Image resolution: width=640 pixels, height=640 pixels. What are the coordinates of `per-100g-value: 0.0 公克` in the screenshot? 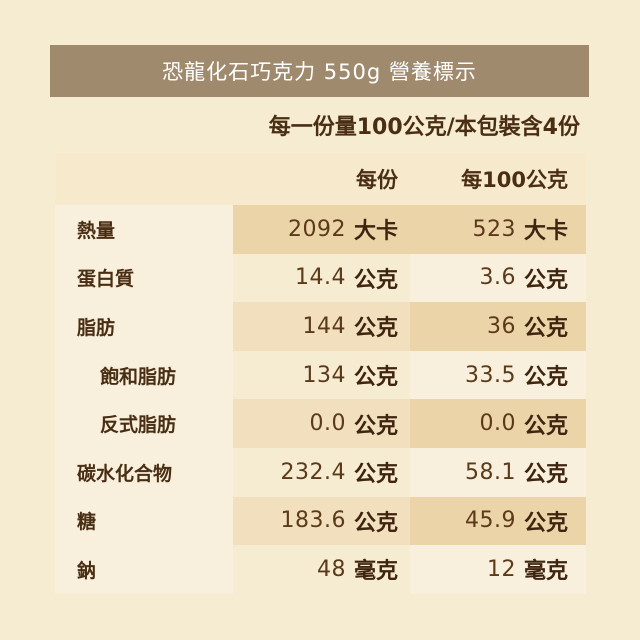 It's located at (498, 423).